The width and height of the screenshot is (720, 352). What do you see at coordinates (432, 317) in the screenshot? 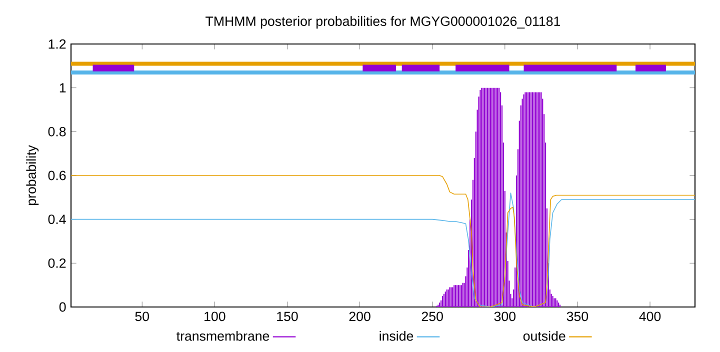
I see `x-tick-label: 250` at bounding box center [432, 317].